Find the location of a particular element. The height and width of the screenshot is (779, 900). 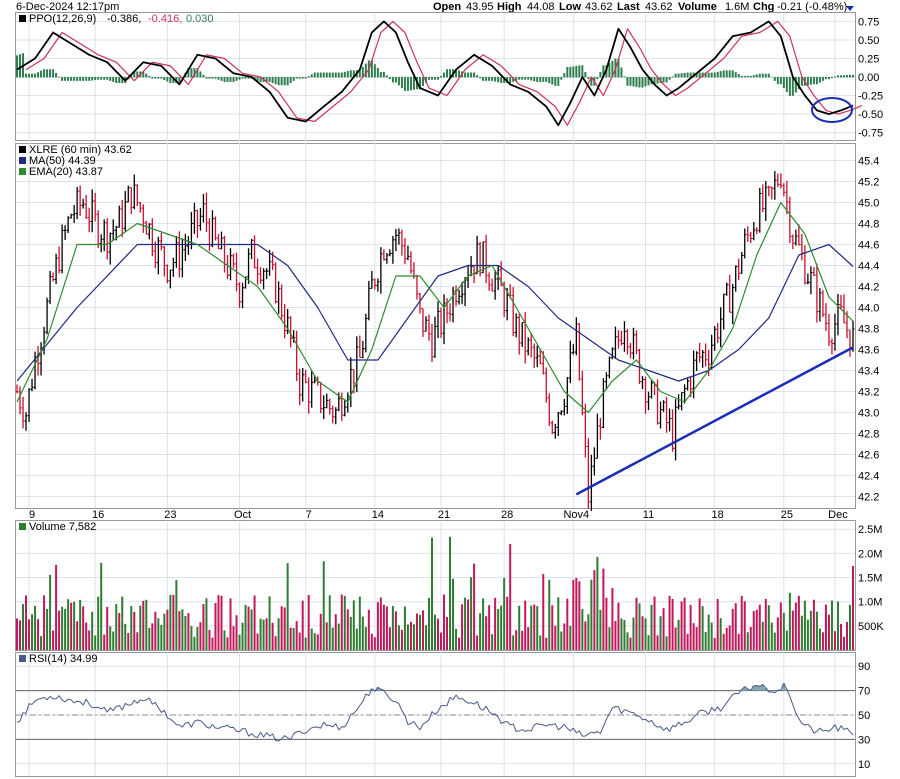

x-tick-label: 11 is located at coordinates (648, 515).